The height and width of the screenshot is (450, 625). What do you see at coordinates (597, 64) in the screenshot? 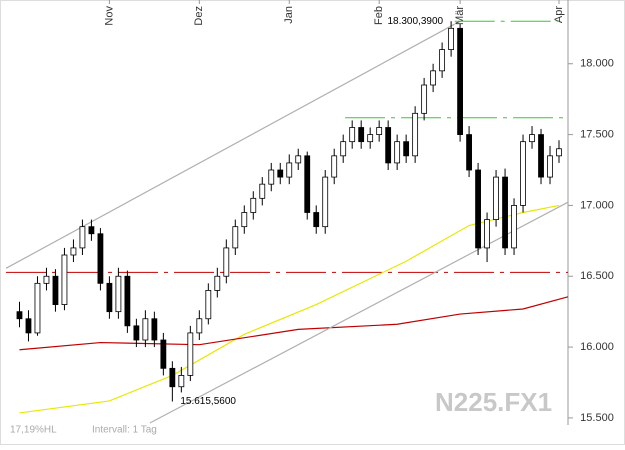
I see `y-tick-label: 18.000` at bounding box center [597, 64].